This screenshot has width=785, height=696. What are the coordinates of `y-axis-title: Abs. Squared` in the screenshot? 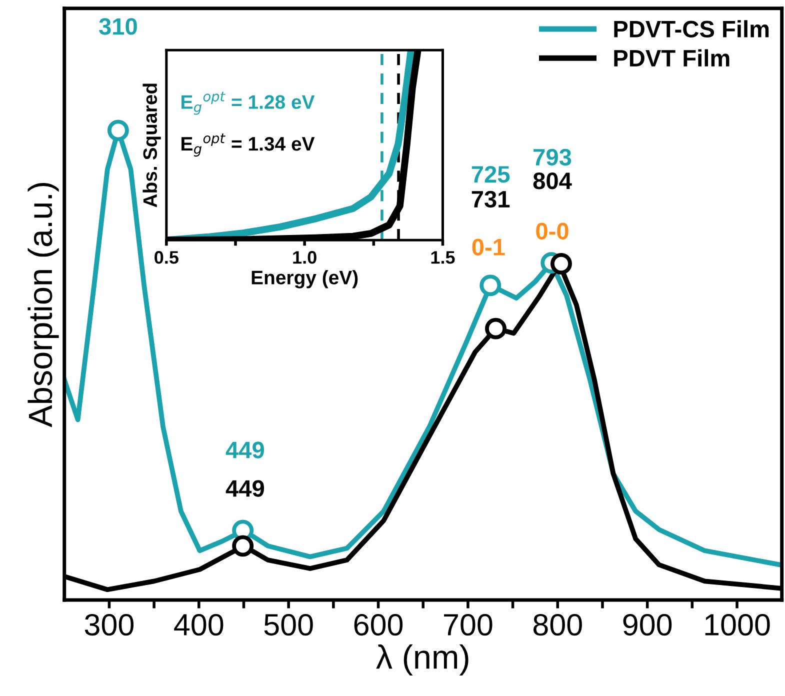 It's located at (151, 146).